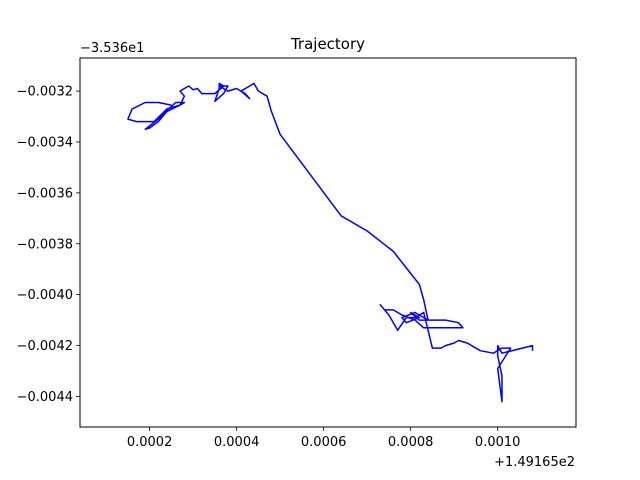 The height and width of the screenshot is (480, 640). I want to click on y-tick-label: −0.0040, so click(45, 295).